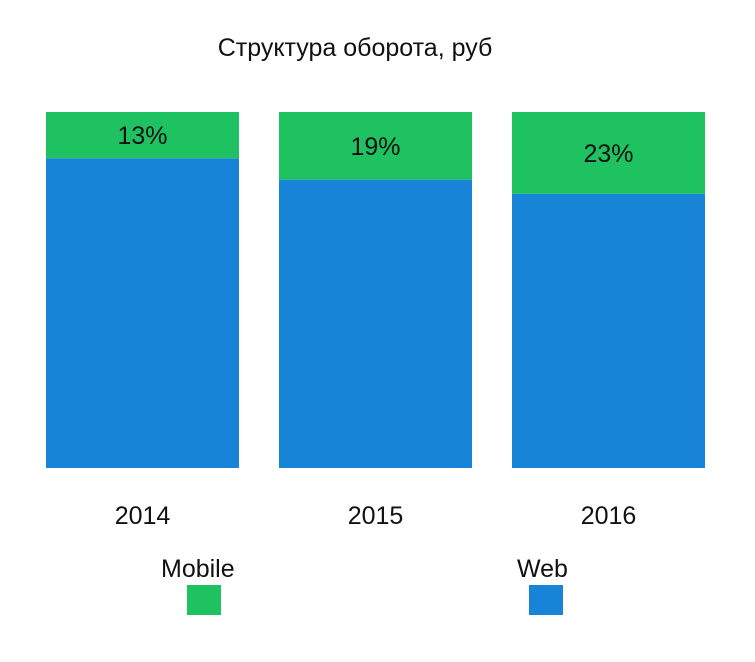 The width and height of the screenshot is (755, 662). I want to click on bar-mobile-2014, so click(142, 135).